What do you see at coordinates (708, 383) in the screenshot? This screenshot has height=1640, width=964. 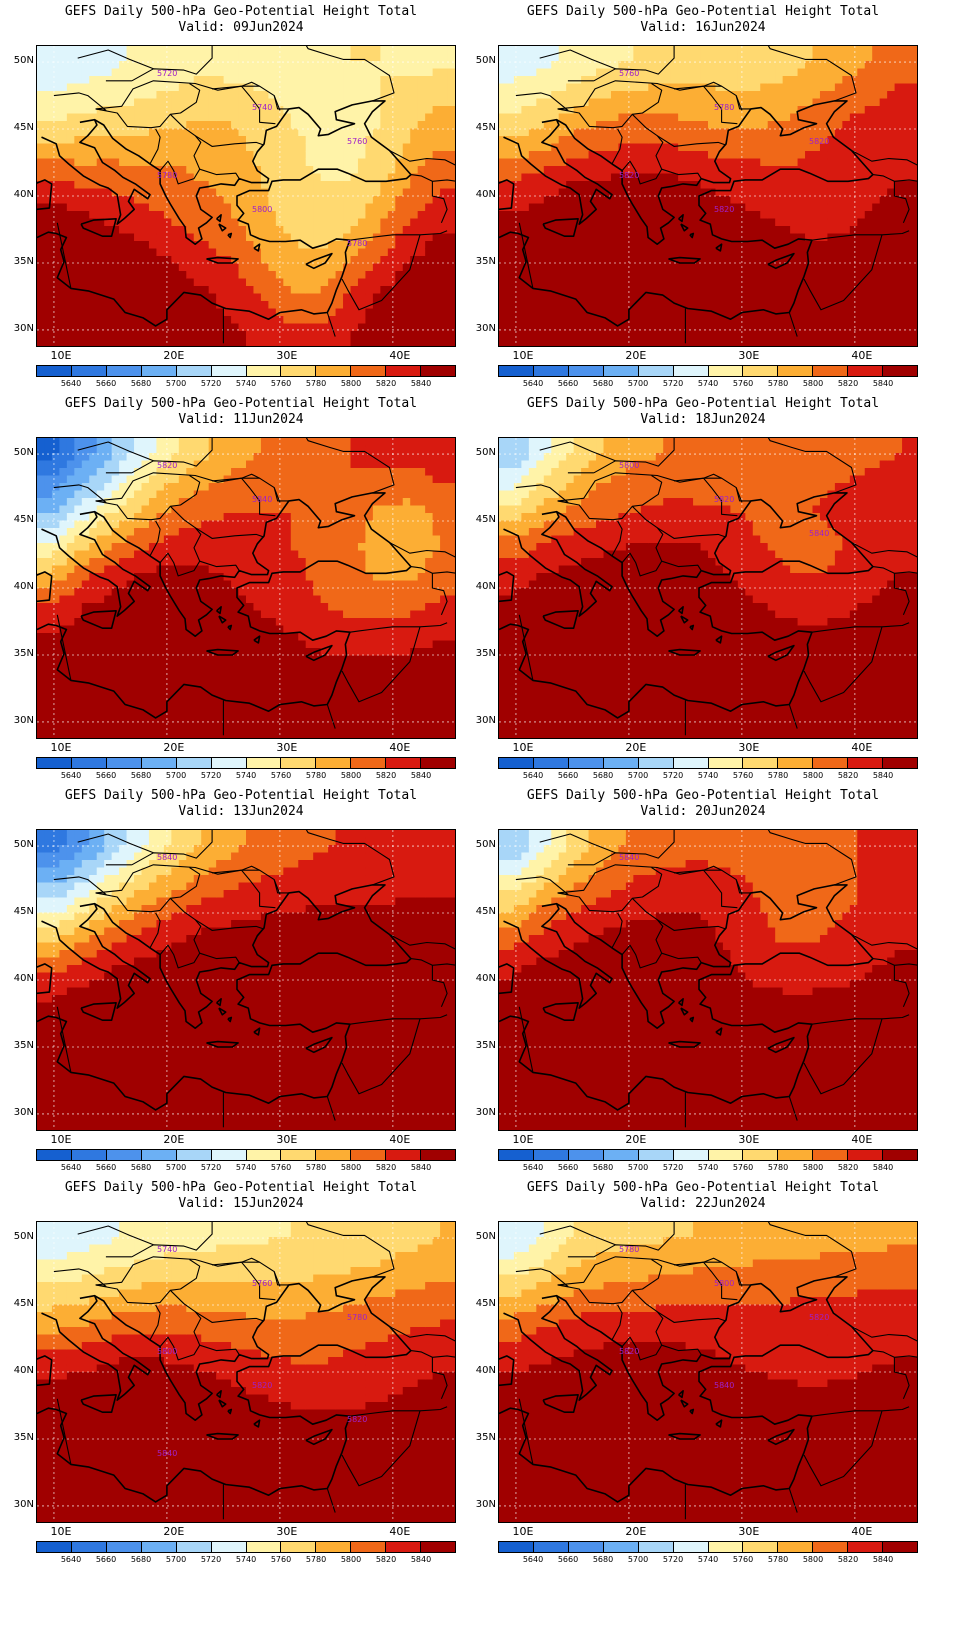 I see `colorbar-label: 5740` at bounding box center [708, 383].